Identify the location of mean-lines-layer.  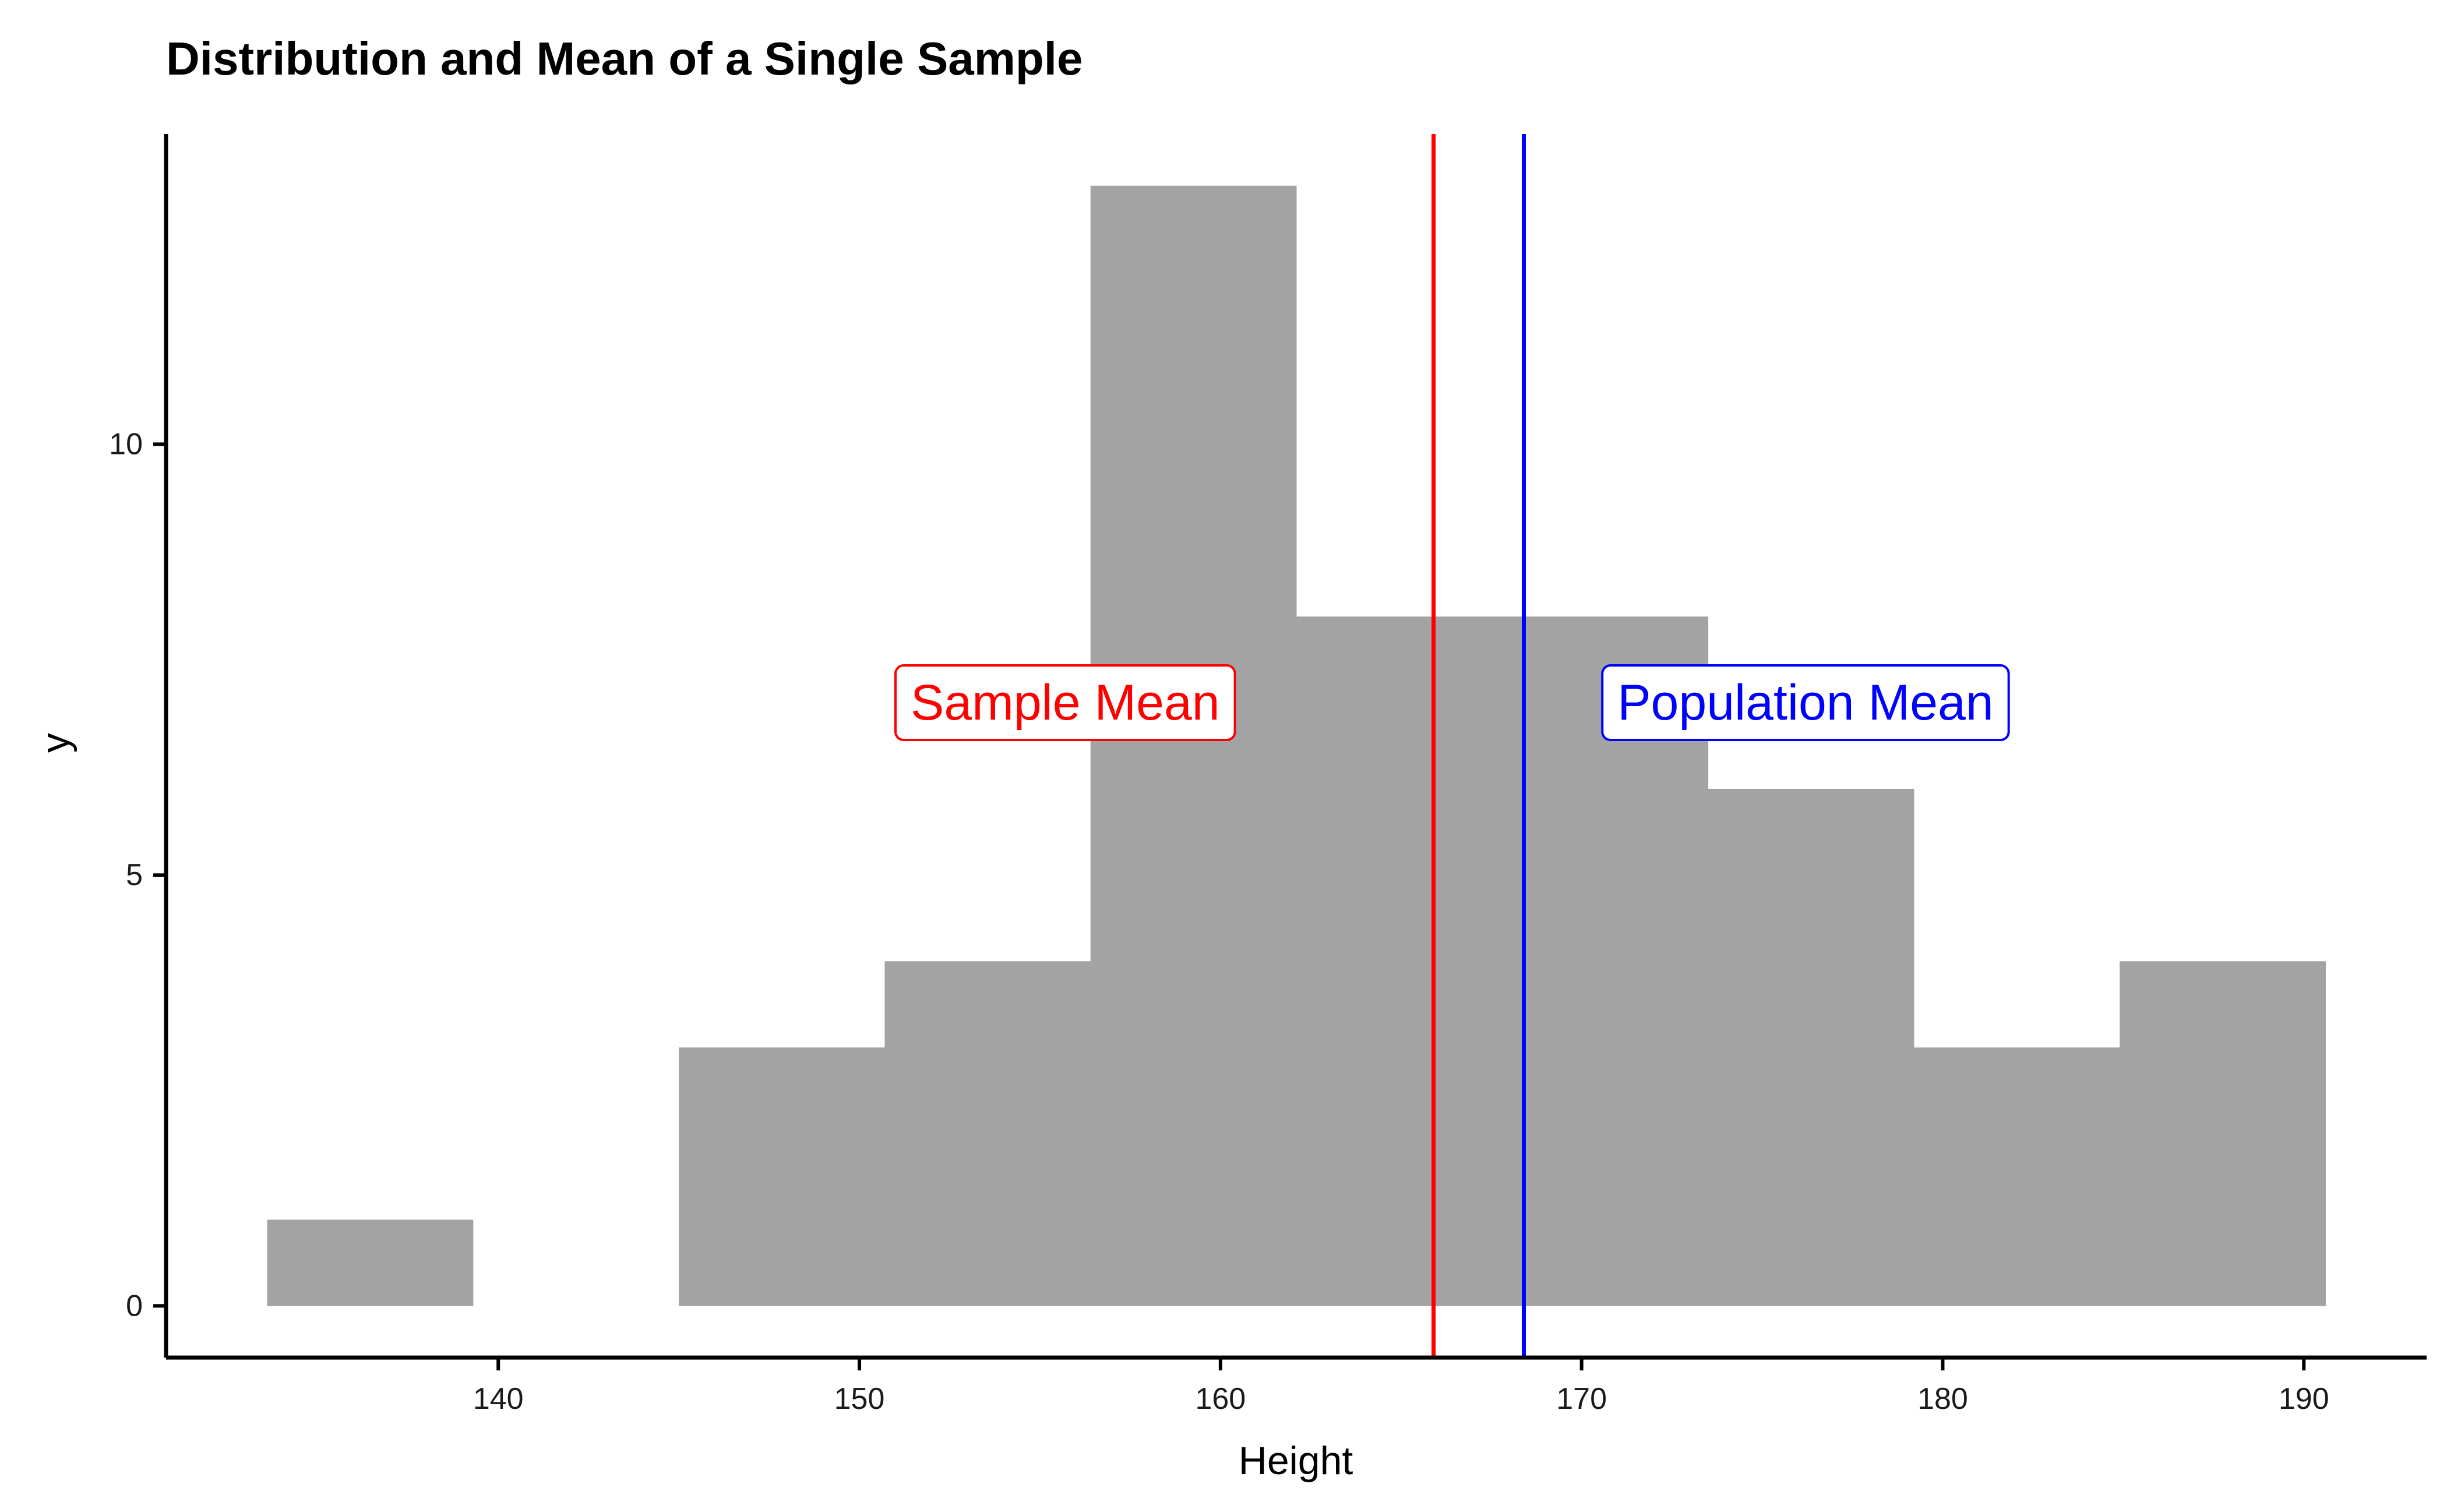
(1478, 746).